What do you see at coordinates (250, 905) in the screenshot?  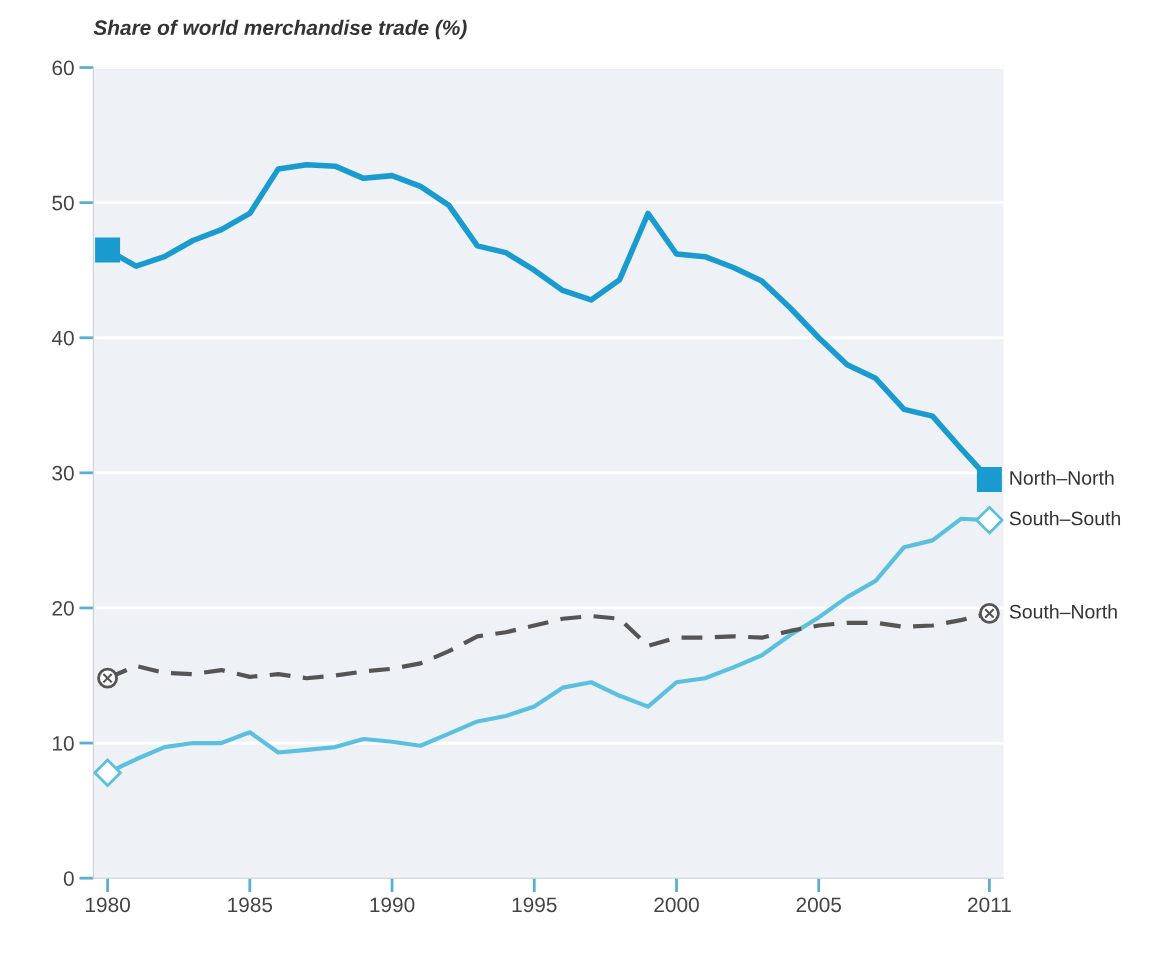 I see `x-tick-label: 1985` at bounding box center [250, 905].